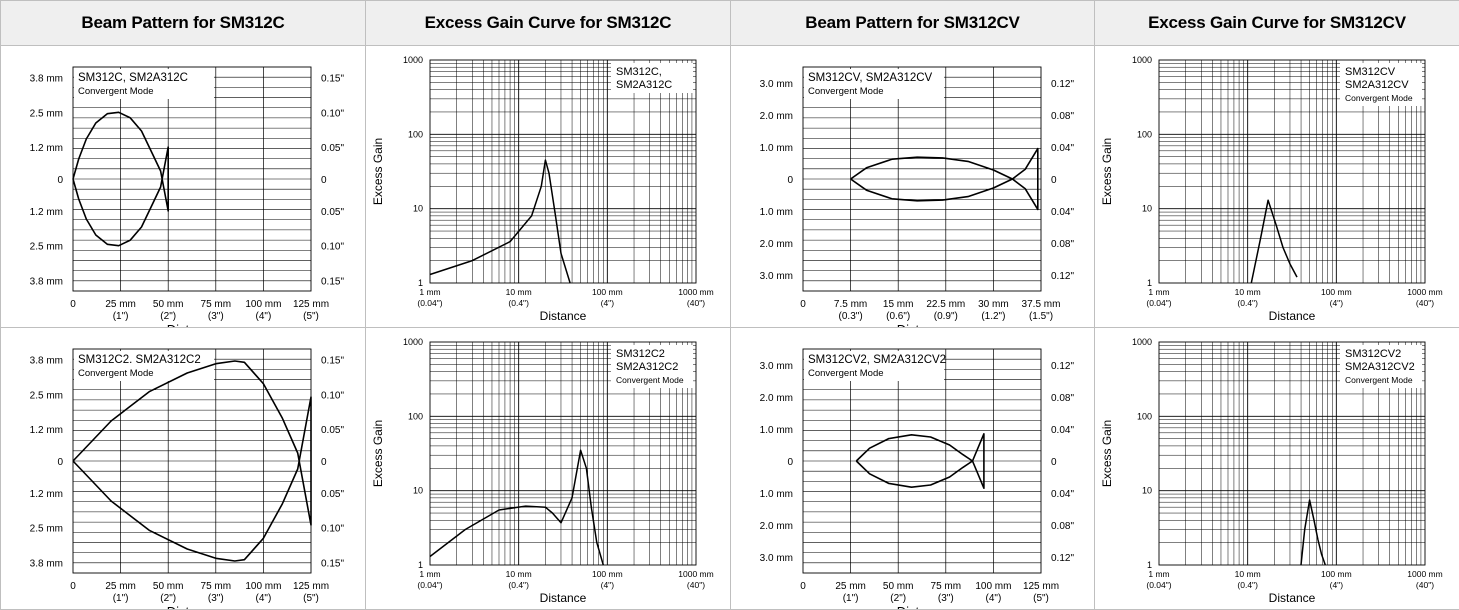 The width and height of the screenshot is (1459, 610). Describe the element at coordinates (647, 367) in the screenshot. I see `legend-text: SM2A312C2` at that location.